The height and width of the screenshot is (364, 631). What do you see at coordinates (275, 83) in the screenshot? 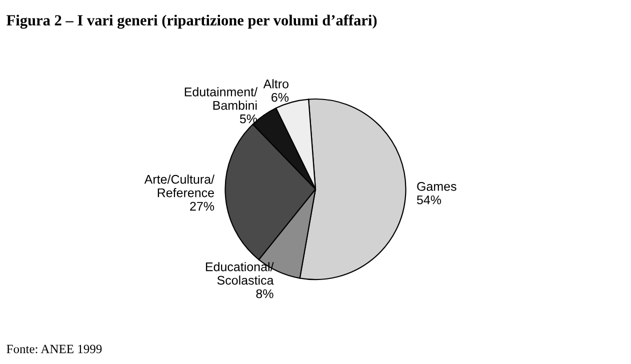
I see `slice-label: Altro` at bounding box center [275, 83].